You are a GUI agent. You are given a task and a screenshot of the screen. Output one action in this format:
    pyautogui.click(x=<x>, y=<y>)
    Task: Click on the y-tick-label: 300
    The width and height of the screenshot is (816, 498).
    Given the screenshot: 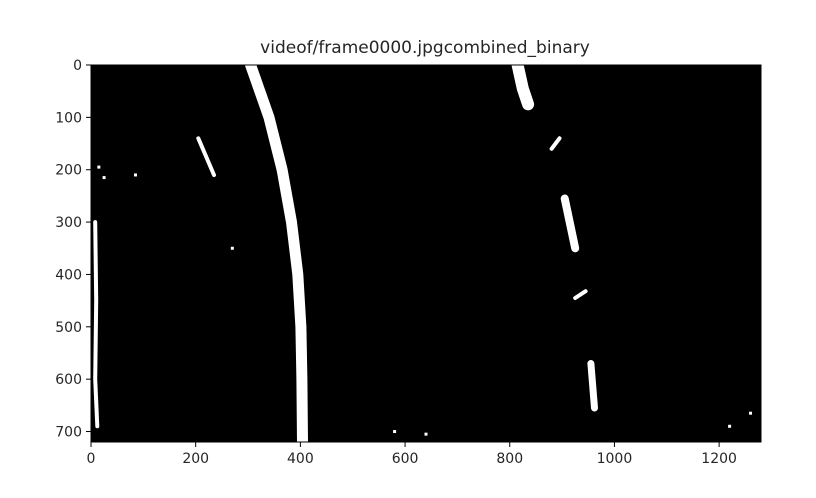 What is the action you would take?
    pyautogui.click(x=68, y=223)
    